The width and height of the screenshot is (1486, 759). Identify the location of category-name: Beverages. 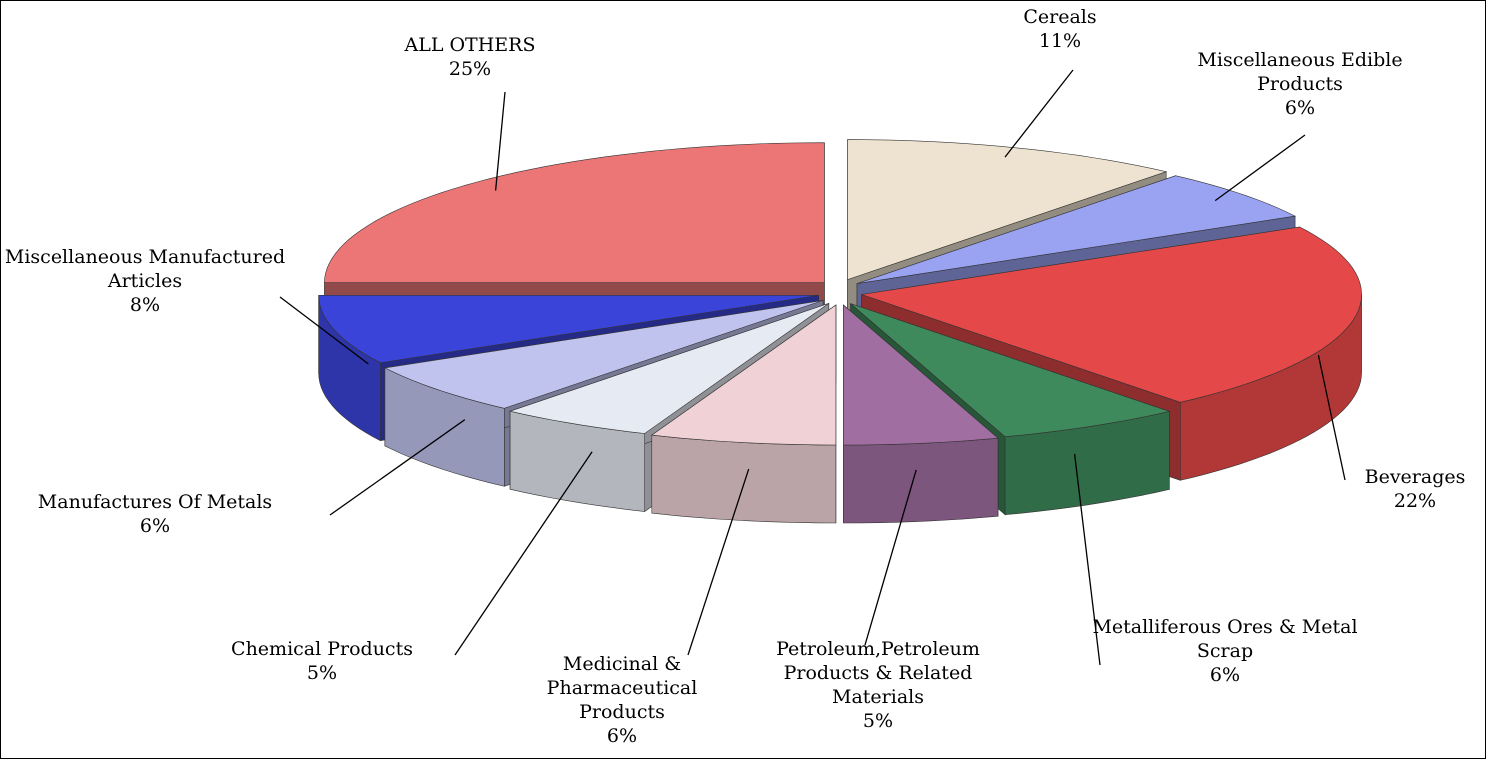
(1415, 477).